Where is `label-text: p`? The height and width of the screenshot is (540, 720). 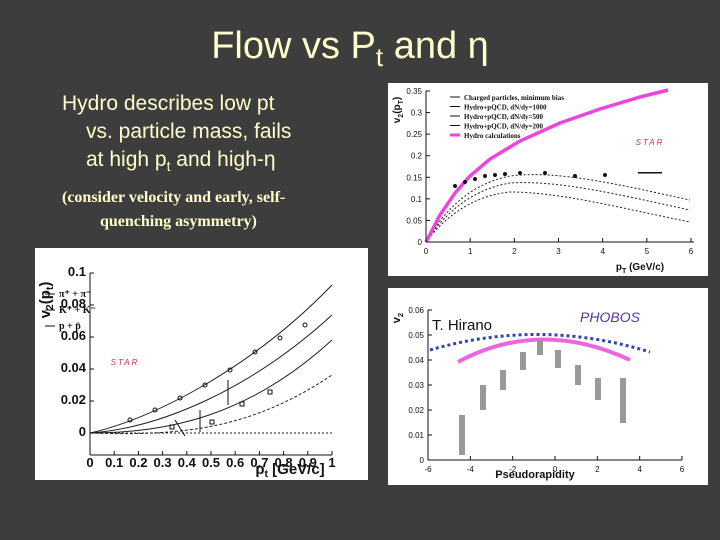
label-text: p is located at coordinates (619, 267).